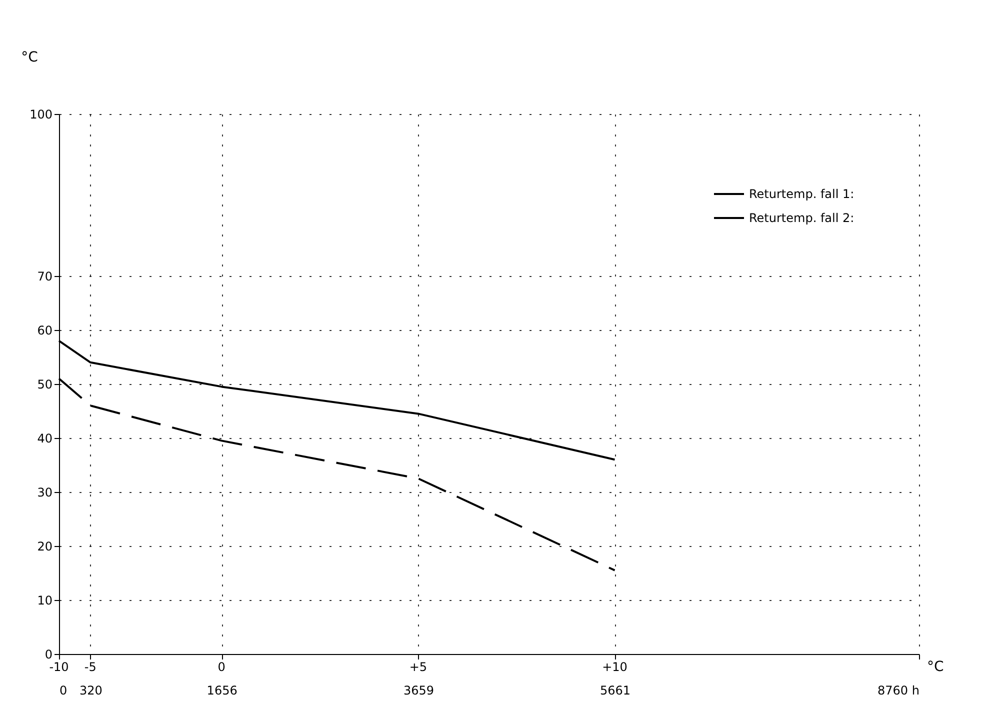  I want to click on y-tick-label: 50, so click(44, 385).